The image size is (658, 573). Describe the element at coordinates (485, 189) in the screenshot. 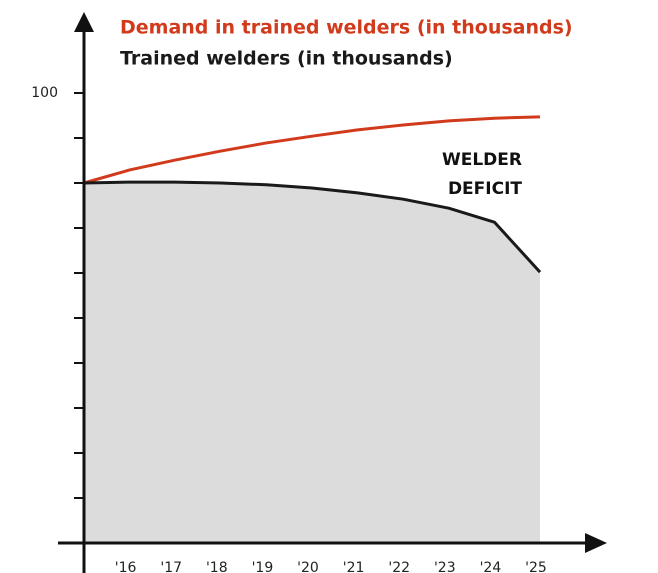

I see `annotation: DEFICIT` at that location.